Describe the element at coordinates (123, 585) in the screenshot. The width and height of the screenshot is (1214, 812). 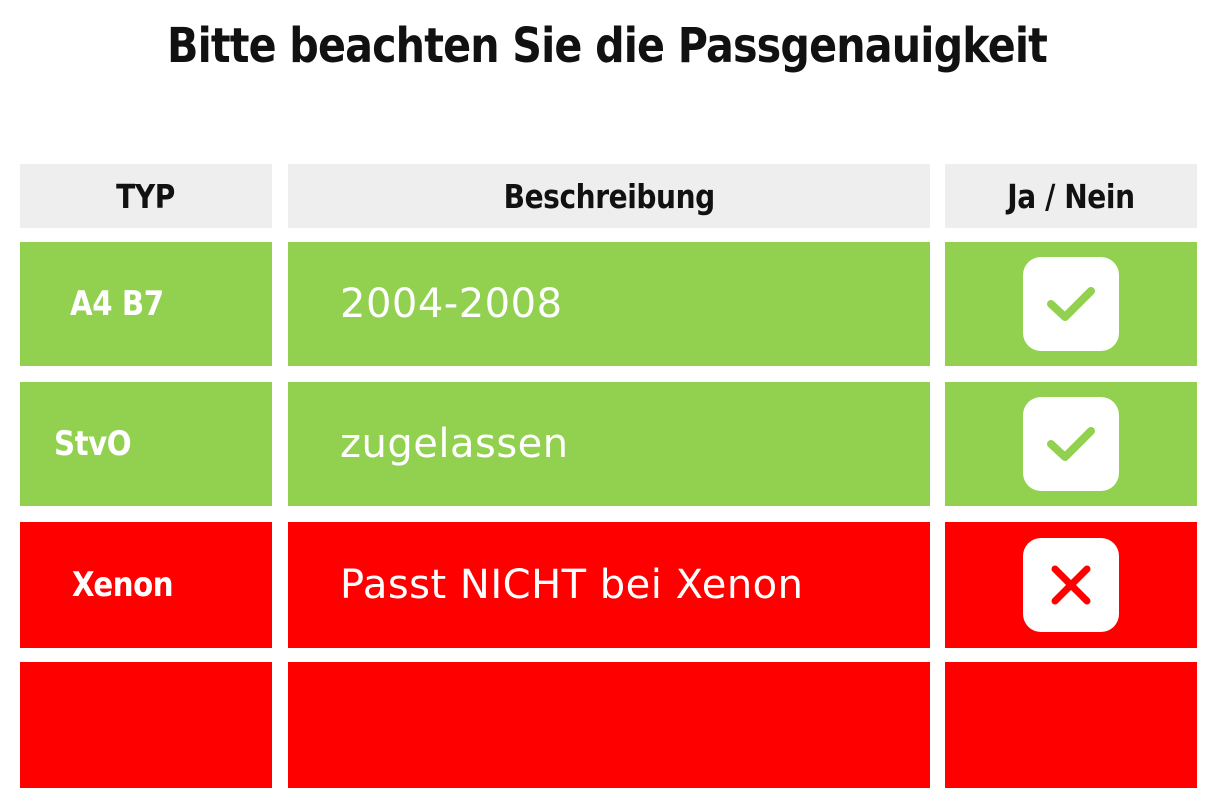
I see `row-3-type-label: Xenon` at that location.